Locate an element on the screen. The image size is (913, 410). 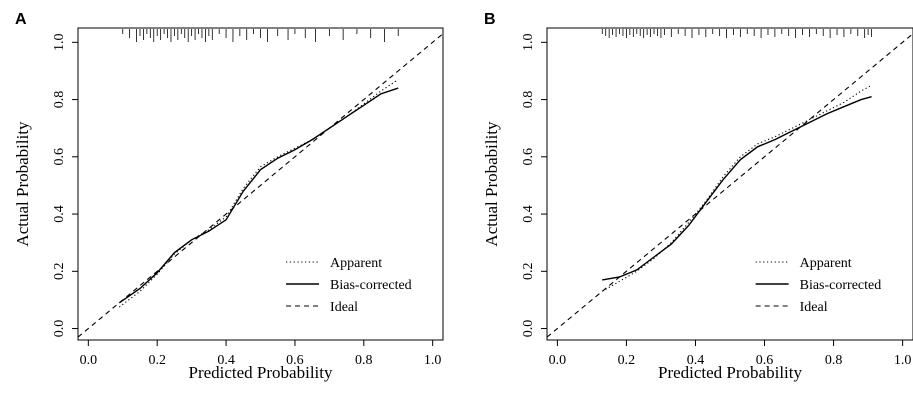
panel-label: B is located at coordinates (490, 19).